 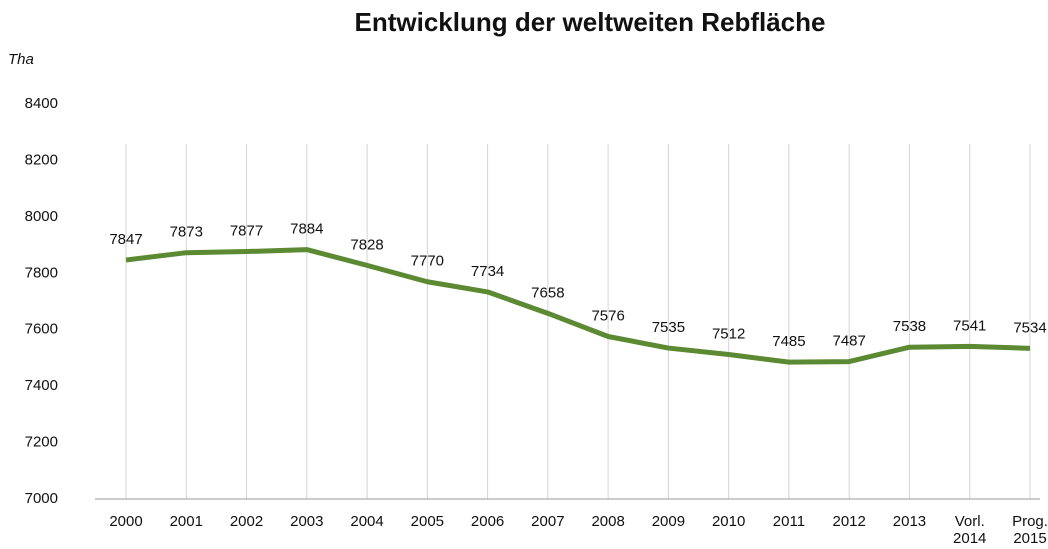 I want to click on x-tick-label-line: Vorl., so click(x=970, y=521).